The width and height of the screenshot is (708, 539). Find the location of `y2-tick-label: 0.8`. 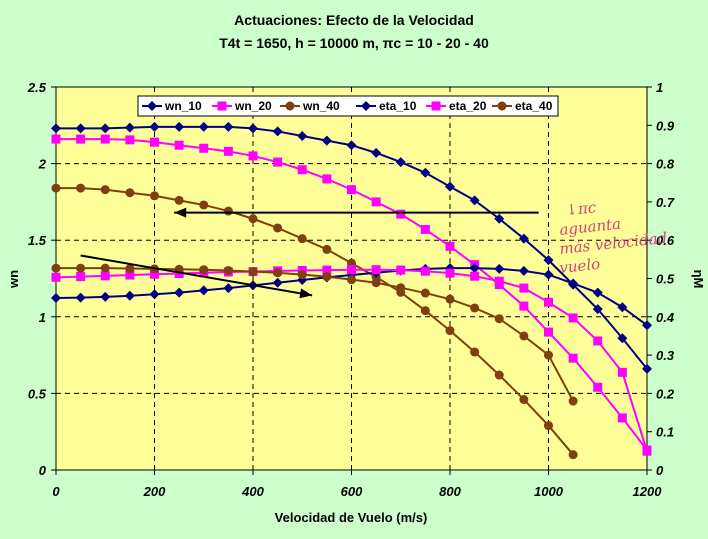

y2-tick-label: 0.8 is located at coordinates (665, 164).